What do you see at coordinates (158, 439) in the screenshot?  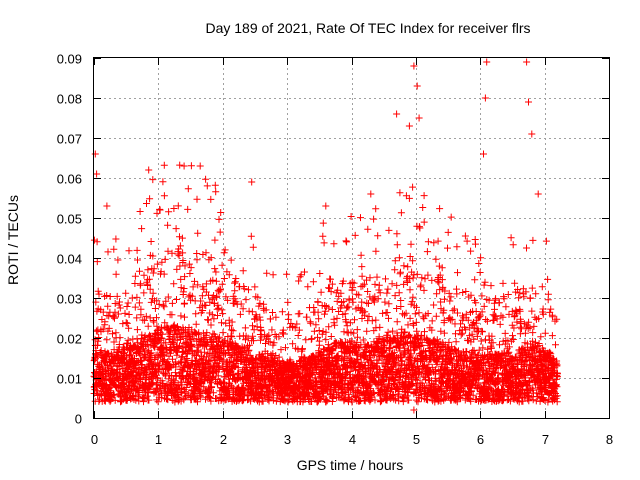 I see `x-tick-label: 1` at bounding box center [158, 439].